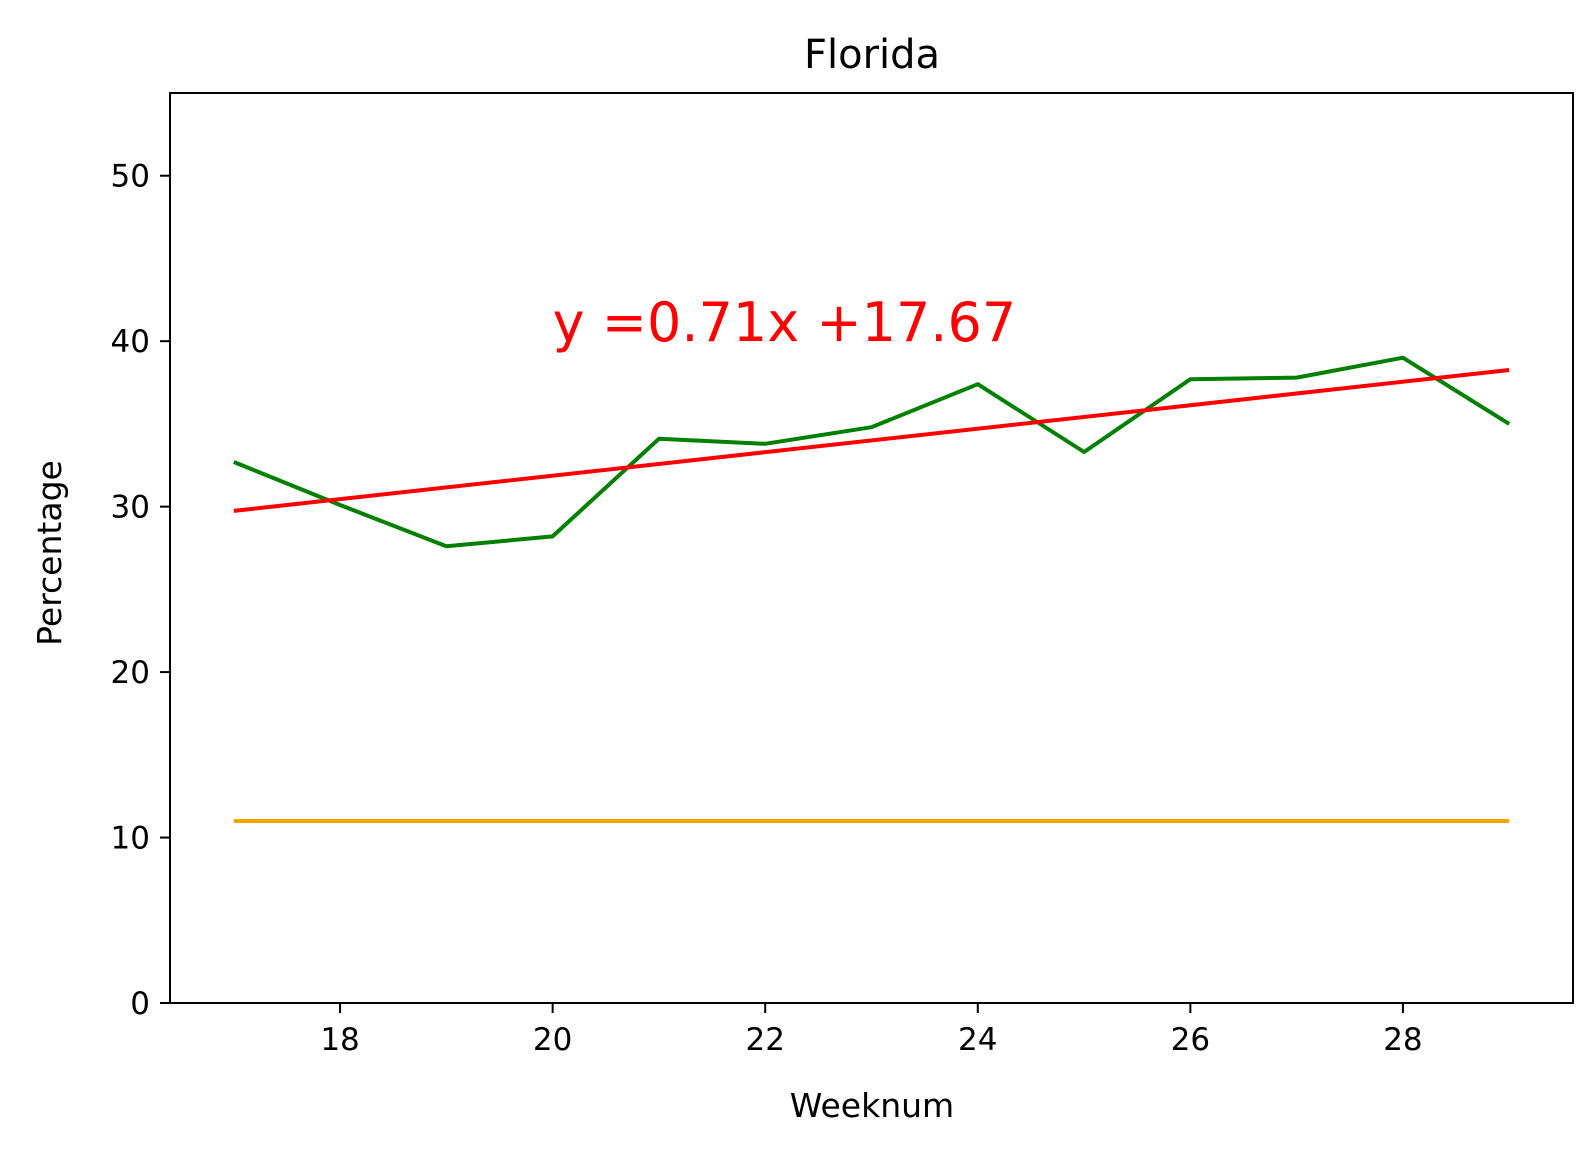  What do you see at coordinates (785, 322) in the screenshot?
I see `fit-equation-annotation: y =0.71x +17.67` at bounding box center [785, 322].